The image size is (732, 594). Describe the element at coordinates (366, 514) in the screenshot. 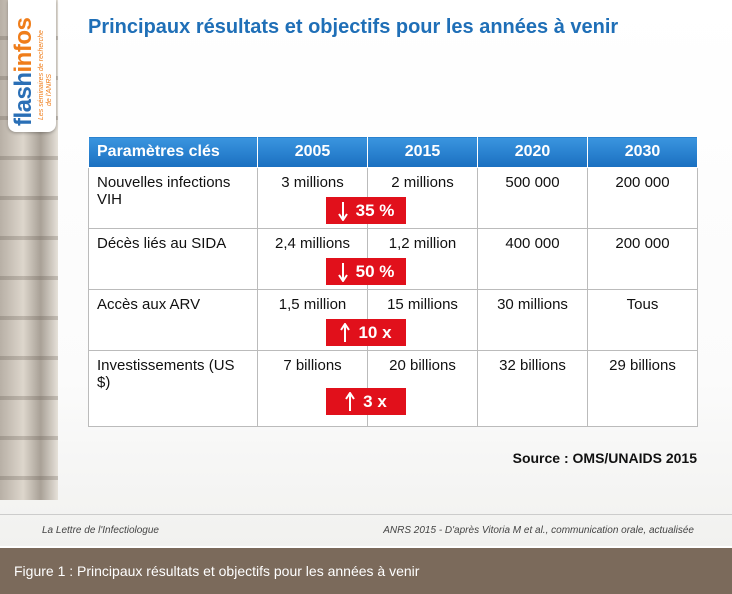

I see `footer-rule` at that location.